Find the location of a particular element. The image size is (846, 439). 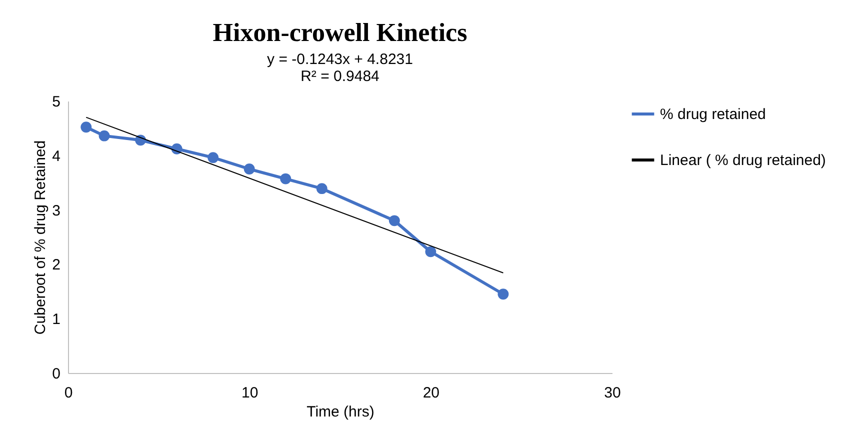

y-tick-label: 4 is located at coordinates (56, 156).